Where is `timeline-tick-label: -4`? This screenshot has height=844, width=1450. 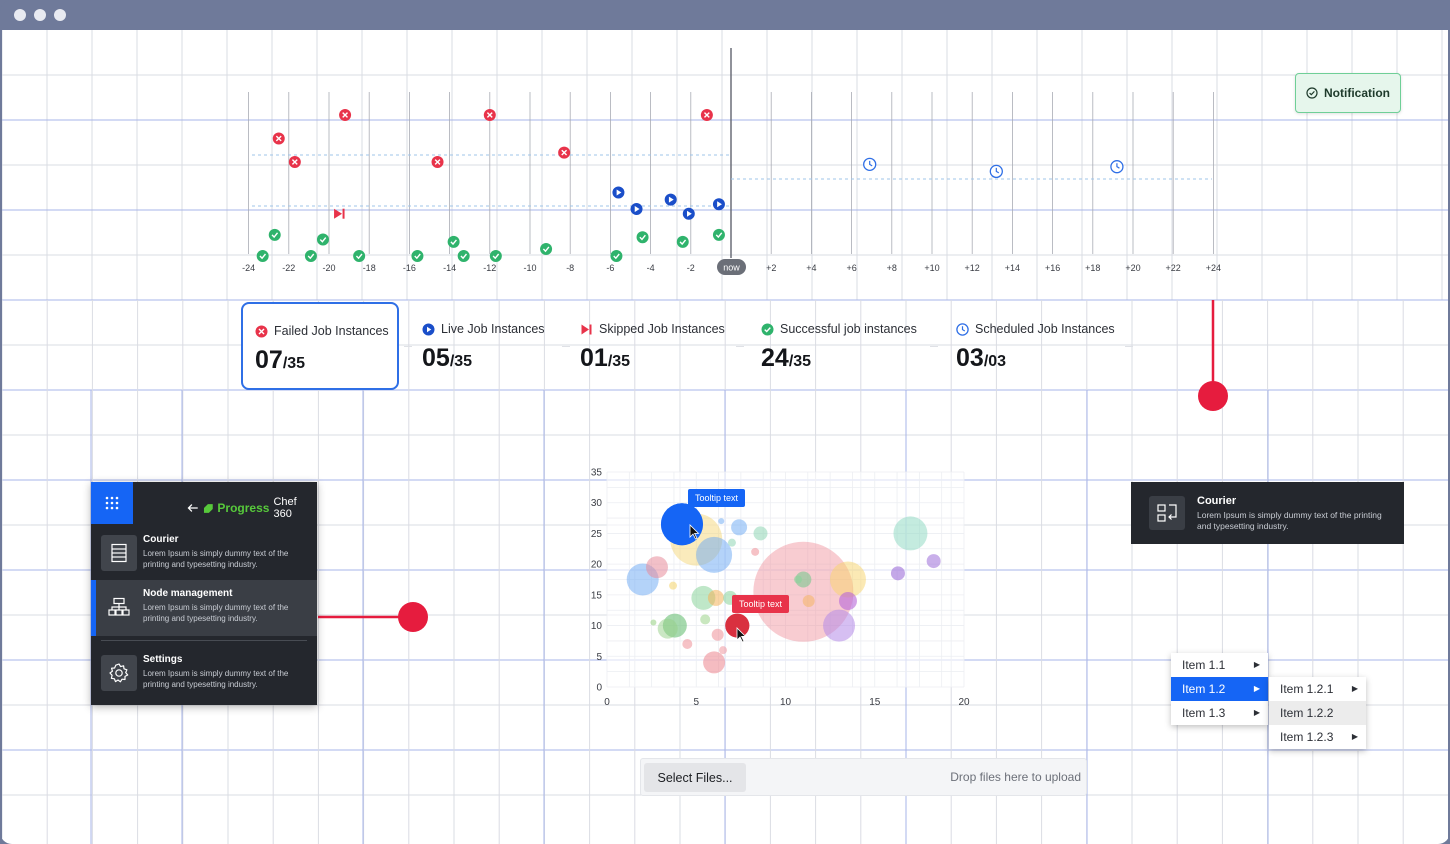 timeline-tick-label: -4 is located at coordinates (651, 268).